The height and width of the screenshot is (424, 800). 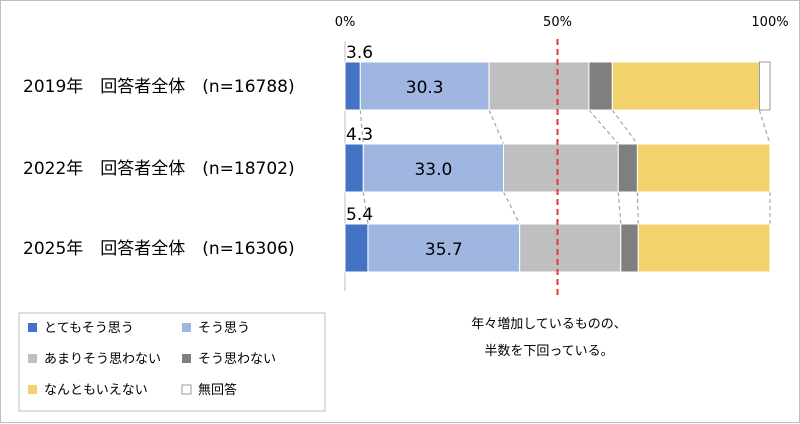 I want to click on data-label: 35.7, so click(x=444, y=250).